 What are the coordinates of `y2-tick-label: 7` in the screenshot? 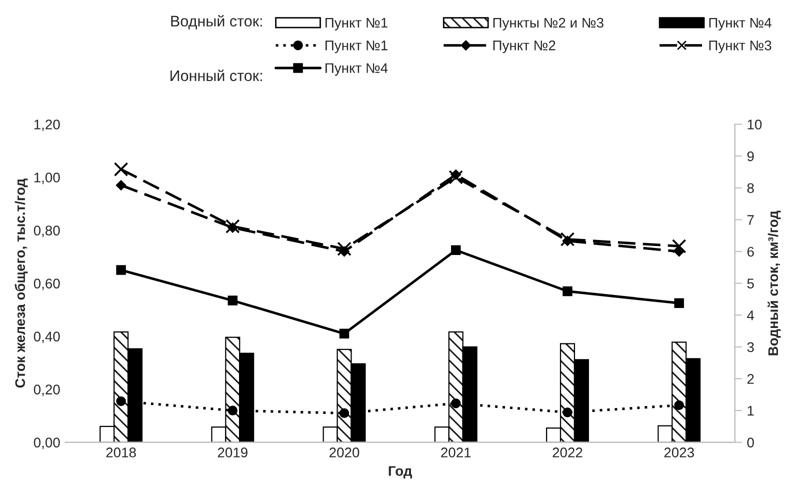 It's located at (750, 220).